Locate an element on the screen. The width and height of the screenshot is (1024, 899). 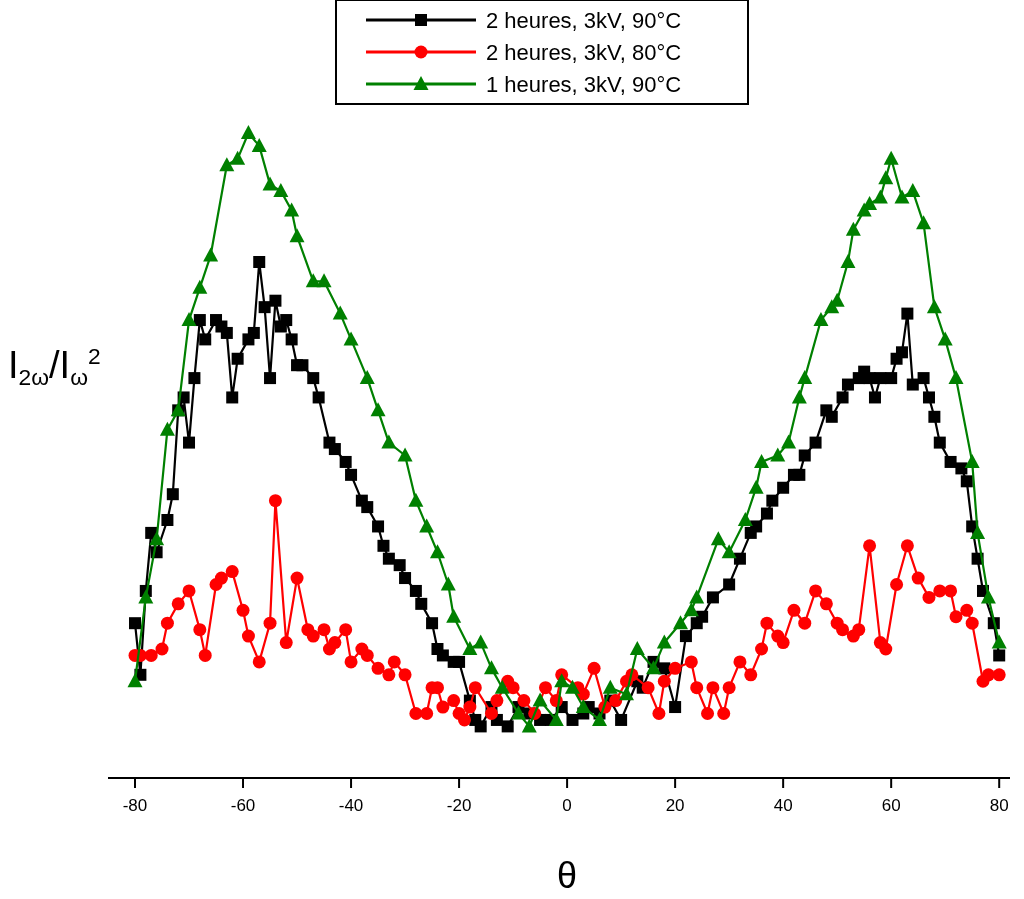
x-tick-label: 40 is located at coordinates (783, 805).